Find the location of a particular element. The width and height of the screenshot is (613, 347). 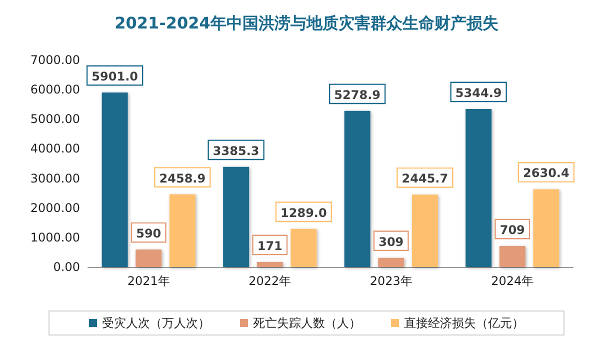

data-label: 5278.9 is located at coordinates (357, 95).